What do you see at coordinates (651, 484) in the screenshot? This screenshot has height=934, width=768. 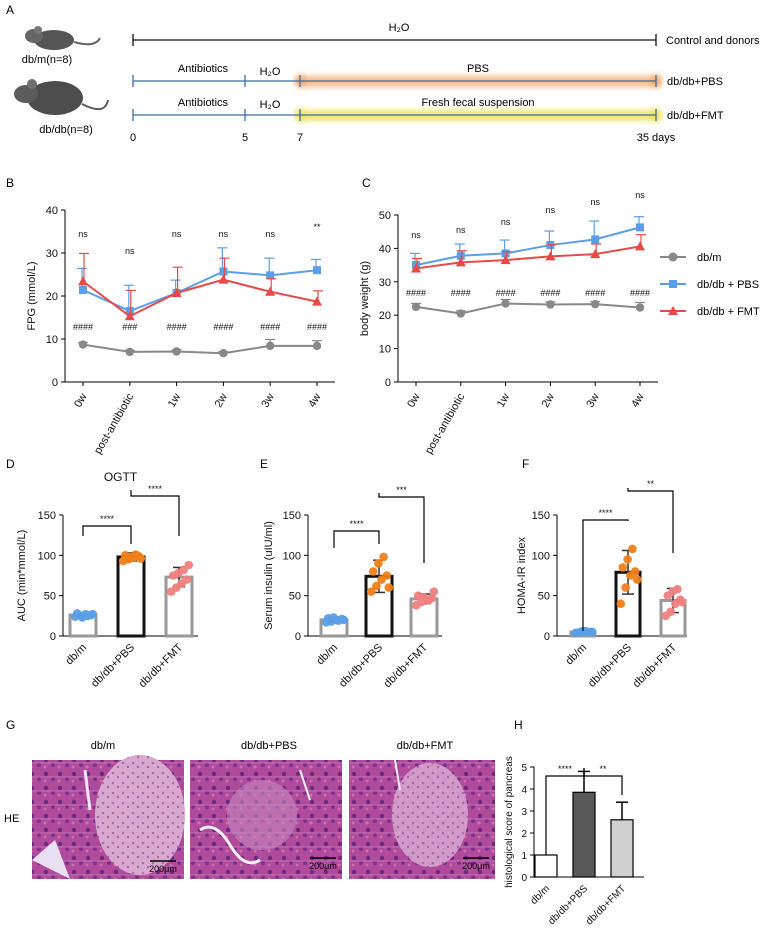 I see `comparison-label: **` at bounding box center [651, 484].